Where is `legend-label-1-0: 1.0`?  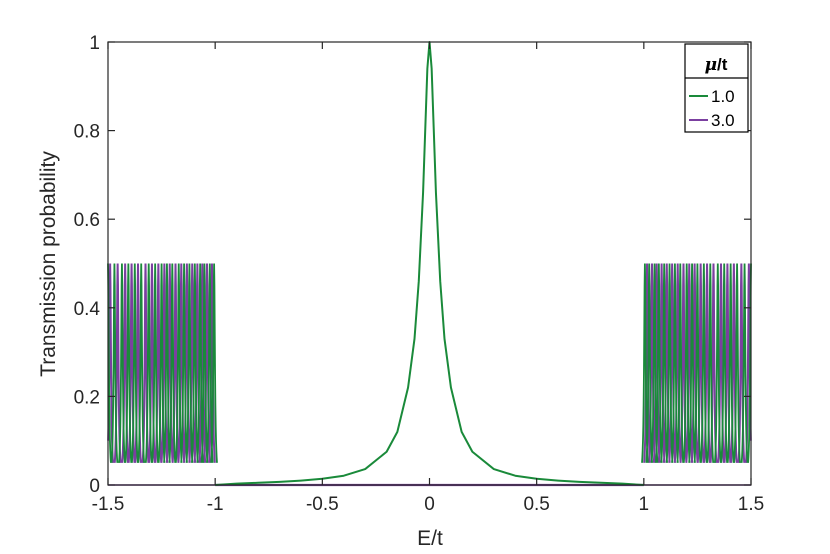 legend-label-1-0: 1.0 is located at coordinates (723, 96).